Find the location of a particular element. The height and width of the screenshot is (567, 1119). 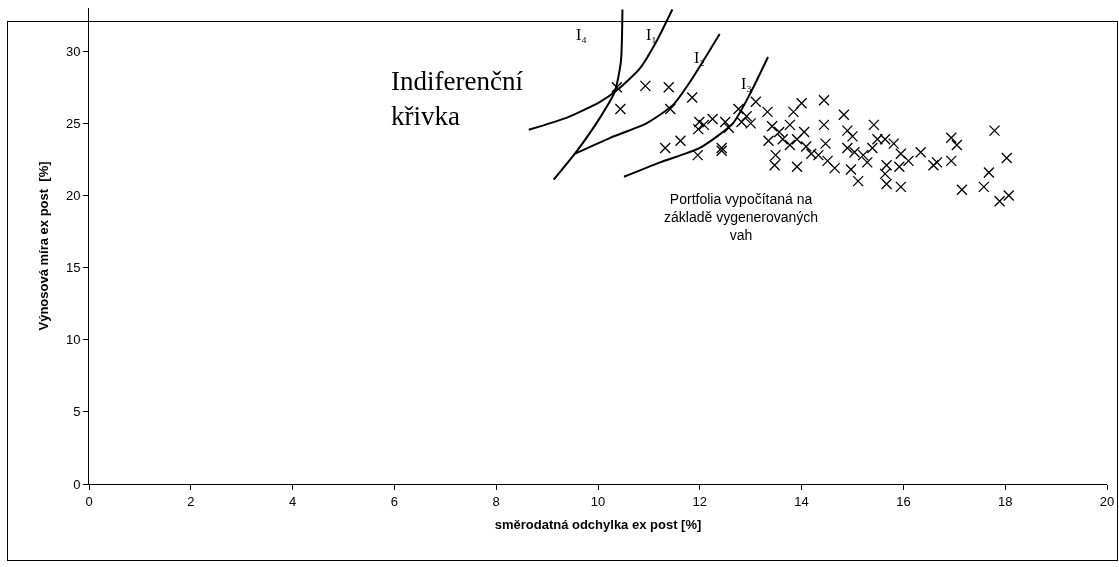

x-tick-label: 18 is located at coordinates (1005, 501).